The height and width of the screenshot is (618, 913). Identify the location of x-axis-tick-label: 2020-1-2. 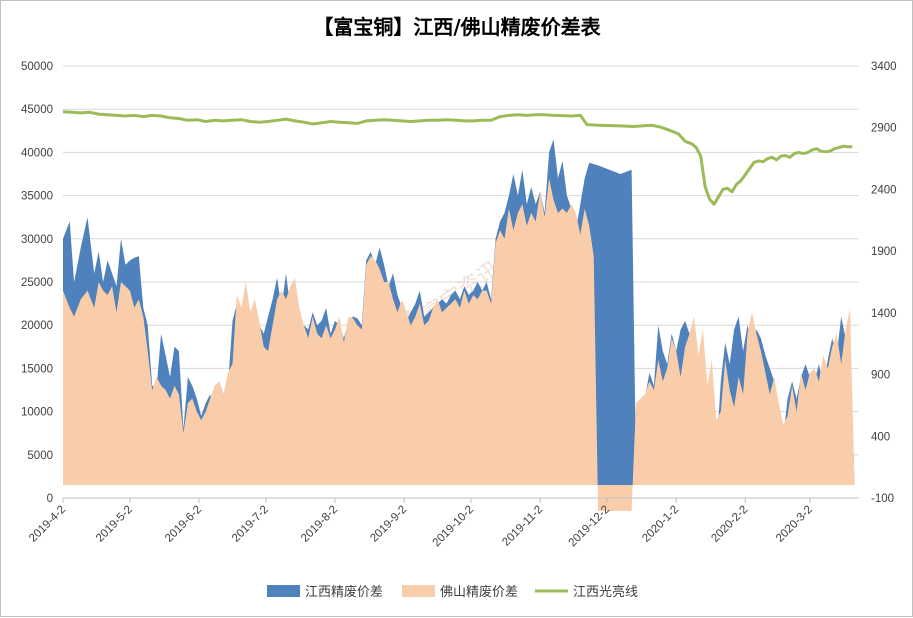
(660, 524).